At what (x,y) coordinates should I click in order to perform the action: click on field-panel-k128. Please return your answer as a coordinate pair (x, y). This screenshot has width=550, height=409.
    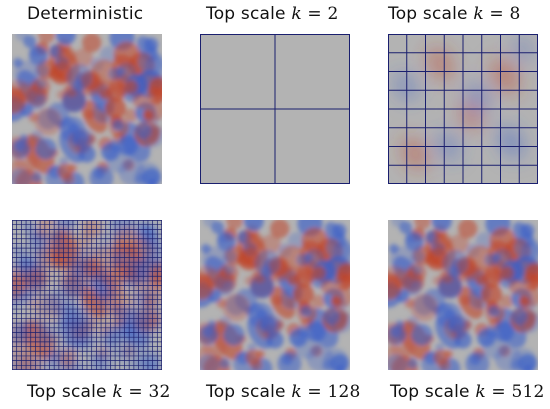
    Looking at the image, I should click on (275, 295).